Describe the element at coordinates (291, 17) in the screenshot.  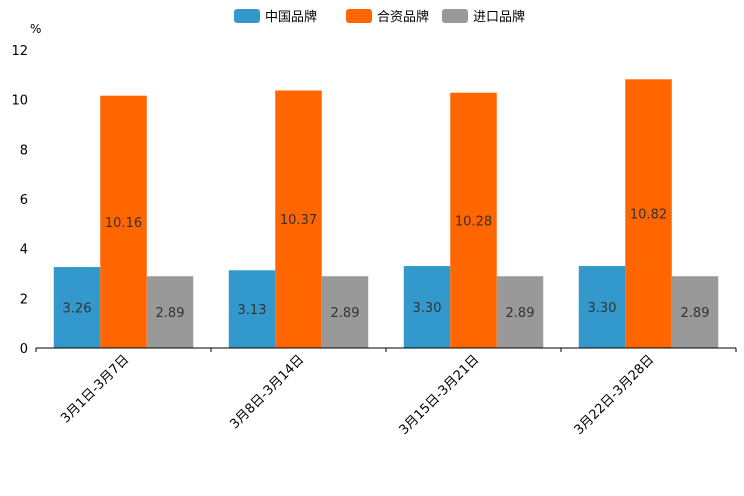
I see `legend-label: 中国品牌` at that location.